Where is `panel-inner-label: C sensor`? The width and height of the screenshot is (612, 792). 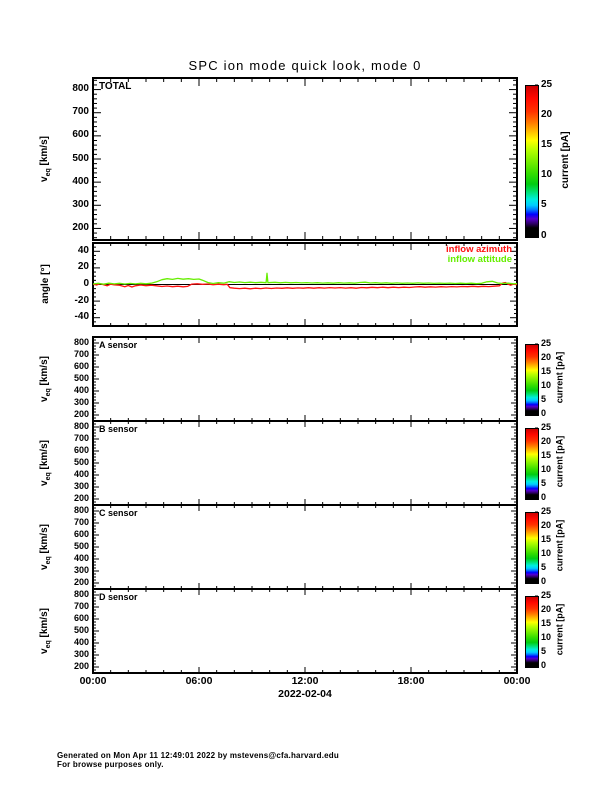 panel-inner-label: C sensor is located at coordinates (118, 513).